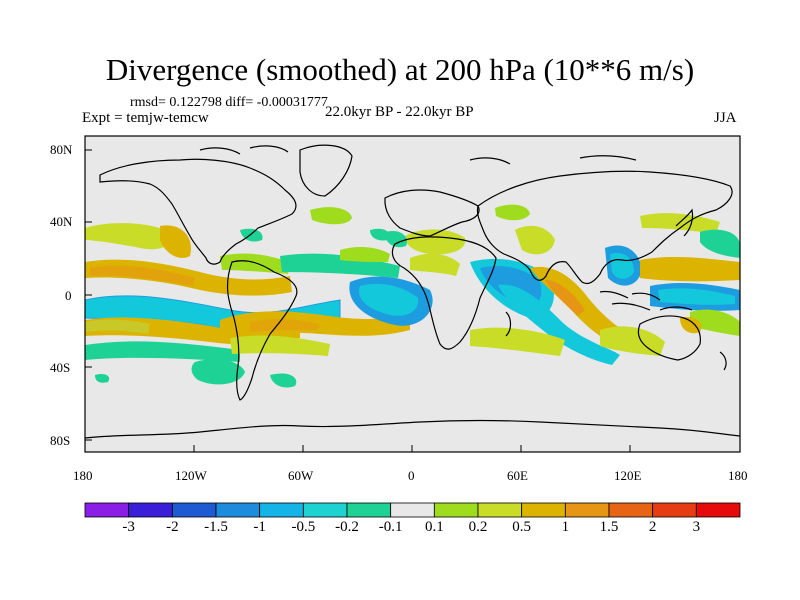  What do you see at coordinates (725, 118) in the screenshot?
I see `season-label: JJA` at bounding box center [725, 118].